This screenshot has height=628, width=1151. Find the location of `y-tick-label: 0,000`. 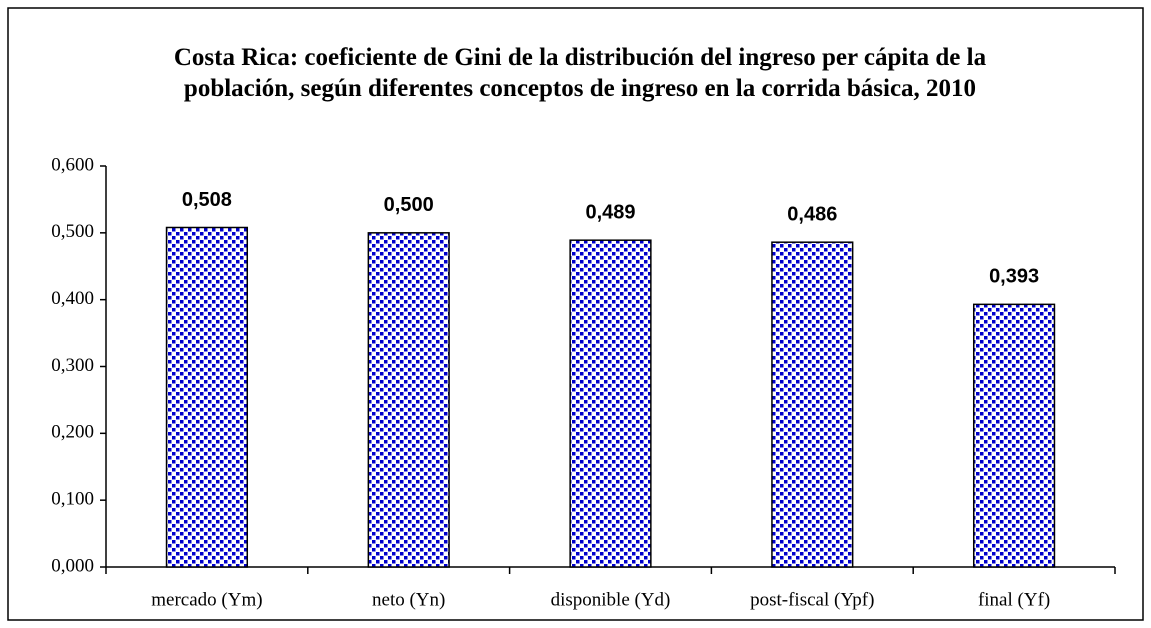

y-tick-label: 0,000 is located at coordinates (72, 565).